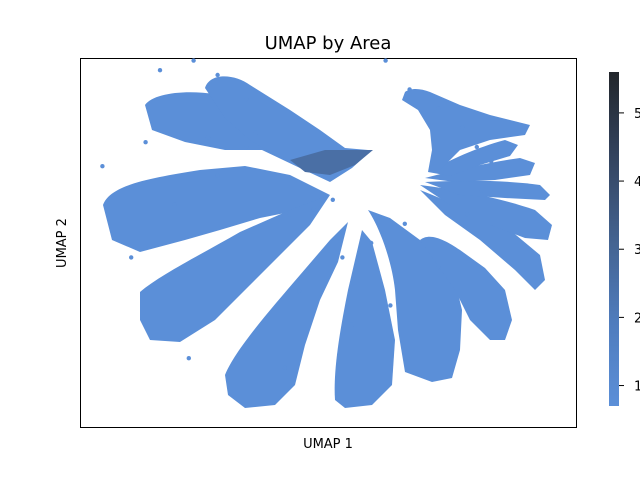  Describe the element at coordinates (62, 243) in the screenshot. I see `y-axis-label: UMAP 2` at that location.